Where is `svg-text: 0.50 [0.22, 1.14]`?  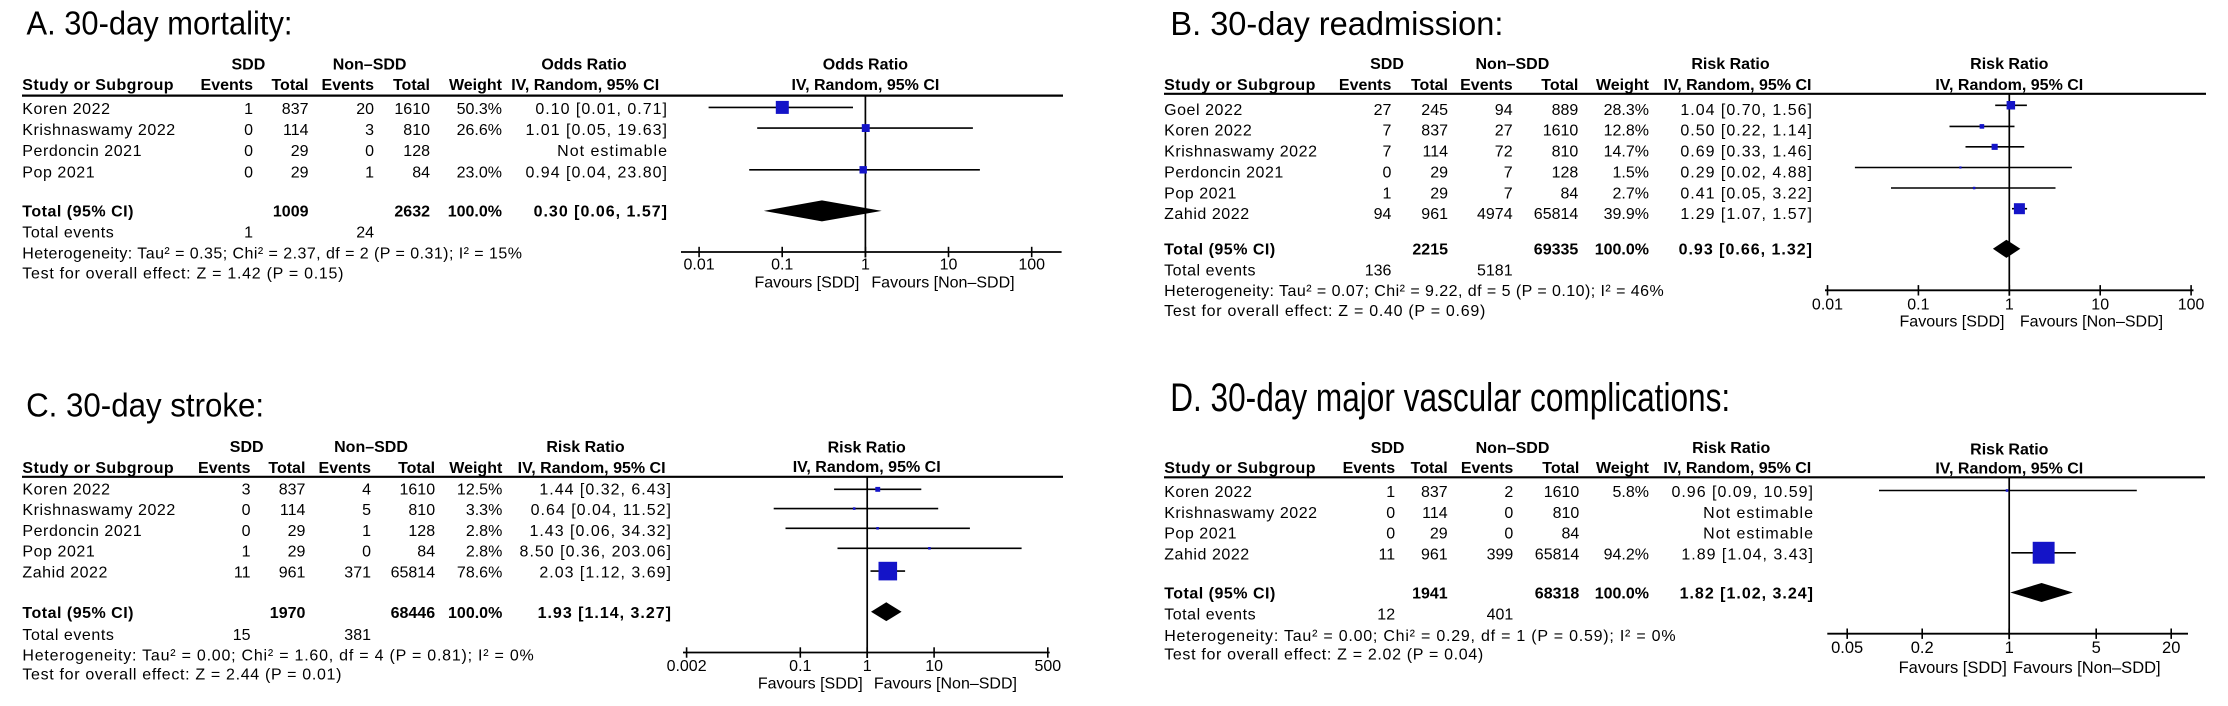
svg-text: 0.50 [0.22, 1.14] is located at coordinates (1746, 131).